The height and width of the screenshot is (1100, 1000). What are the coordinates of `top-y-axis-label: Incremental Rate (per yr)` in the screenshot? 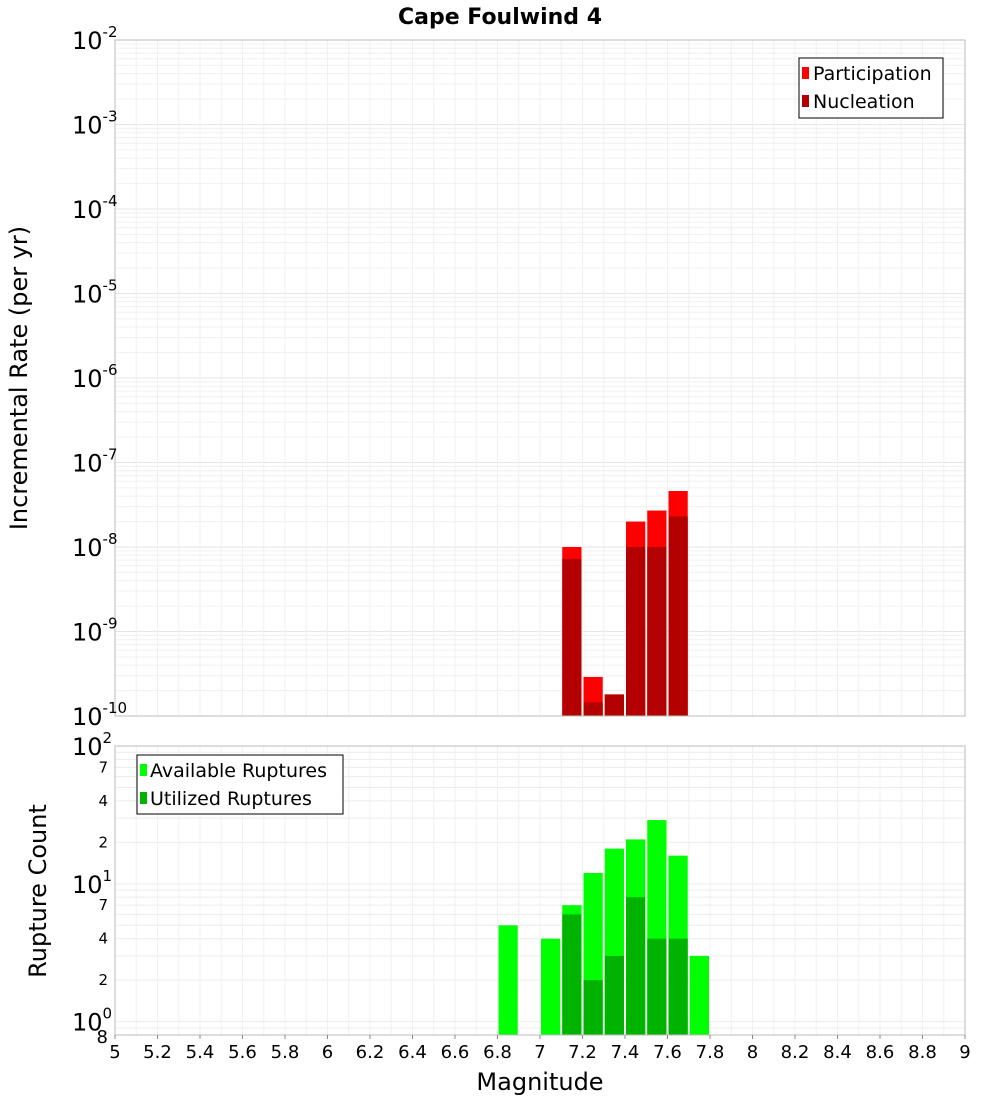 It's located at (19, 378).